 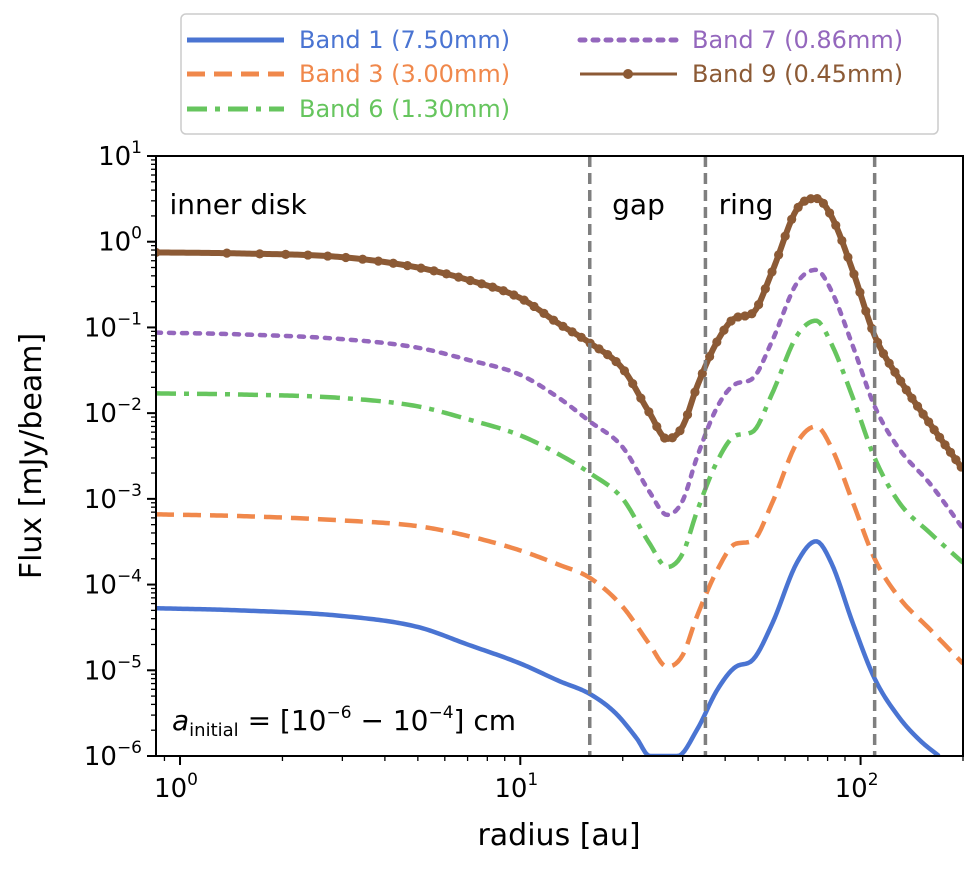 I want to click on legend-entry-band-3: Band 6 (1.30mm), so click(x=348, y=109).